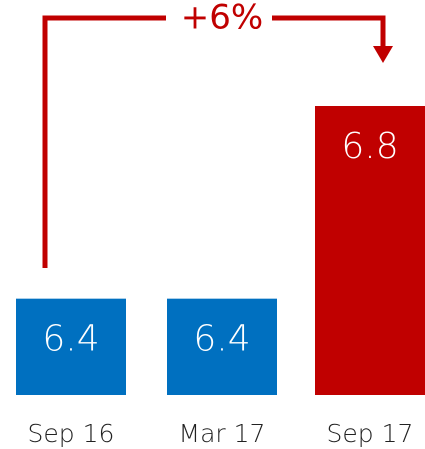  Describe the element at coordinates (369, 146) in the screenshot. I see `value-label: 6.8` at that location.